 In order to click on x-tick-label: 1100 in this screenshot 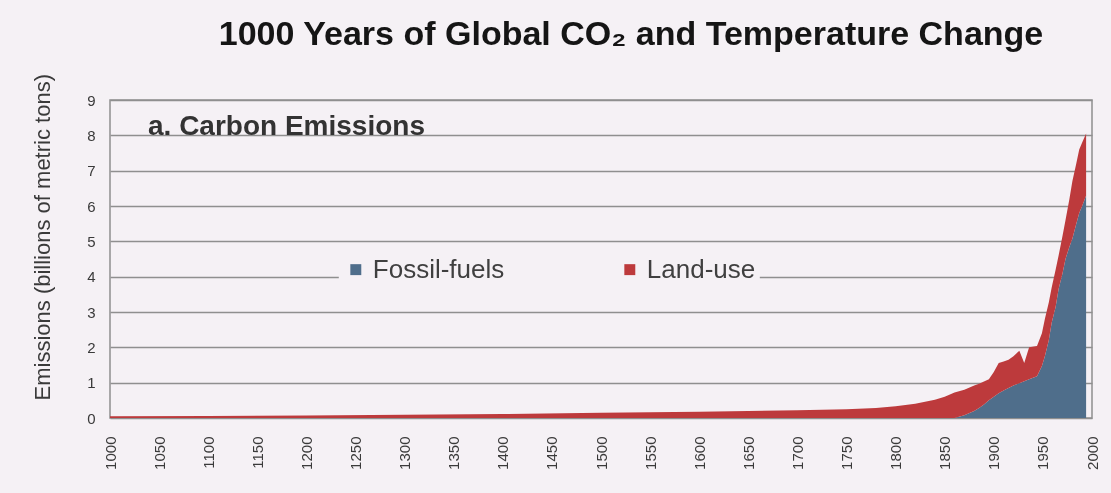, I will do `click(208, 452)`.